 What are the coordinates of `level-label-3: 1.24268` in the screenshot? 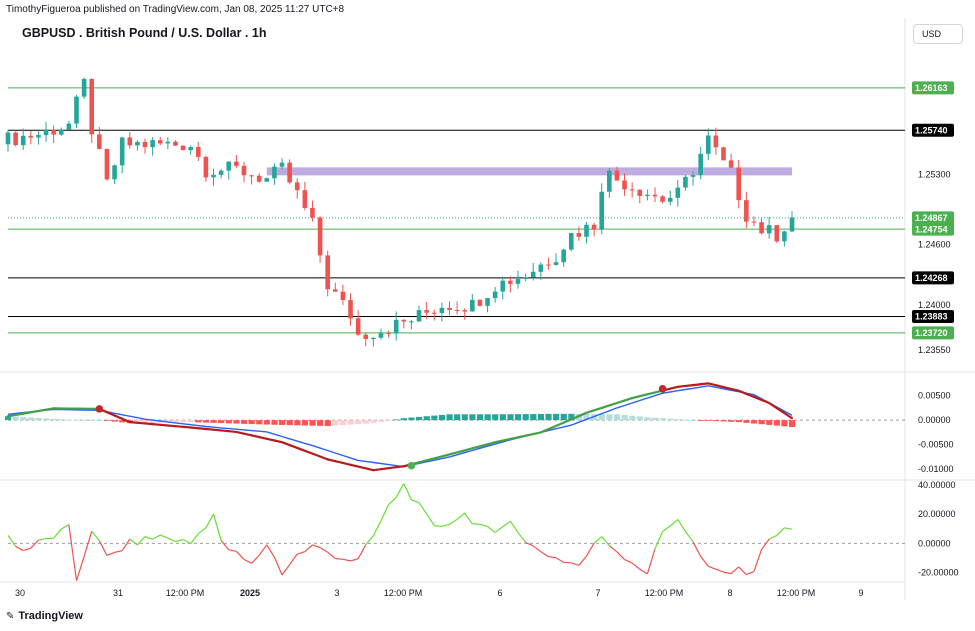 It's located at (931, 278).